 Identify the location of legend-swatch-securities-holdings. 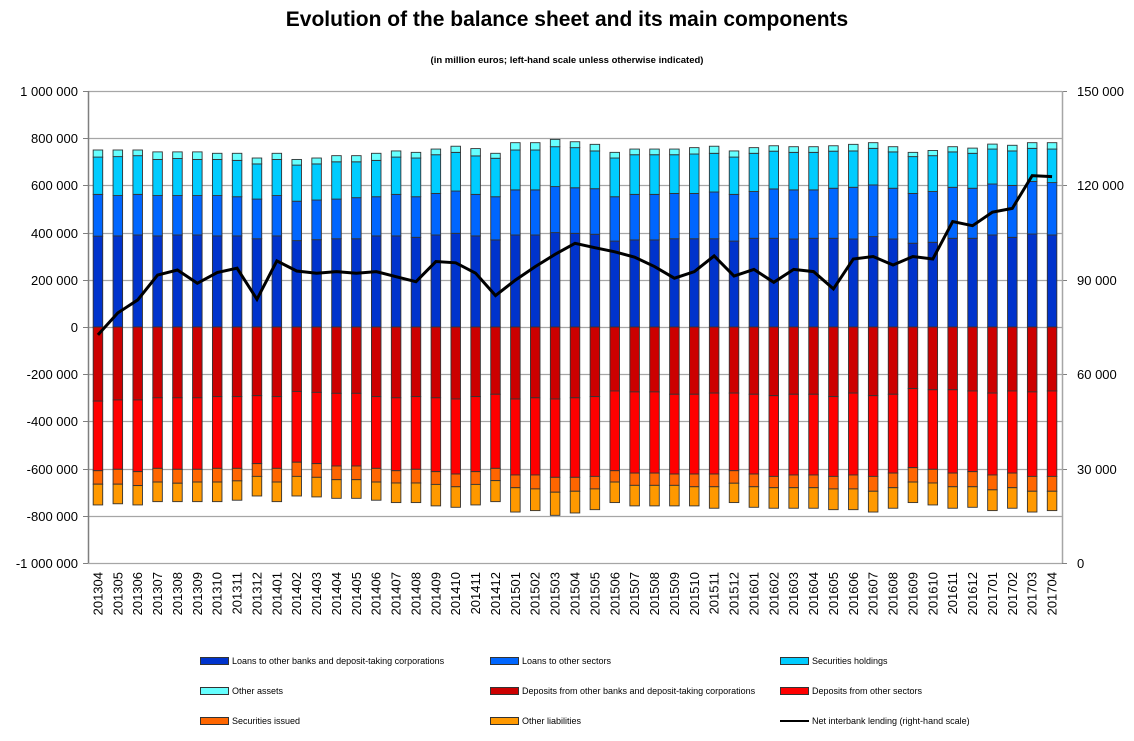
(794, 661).